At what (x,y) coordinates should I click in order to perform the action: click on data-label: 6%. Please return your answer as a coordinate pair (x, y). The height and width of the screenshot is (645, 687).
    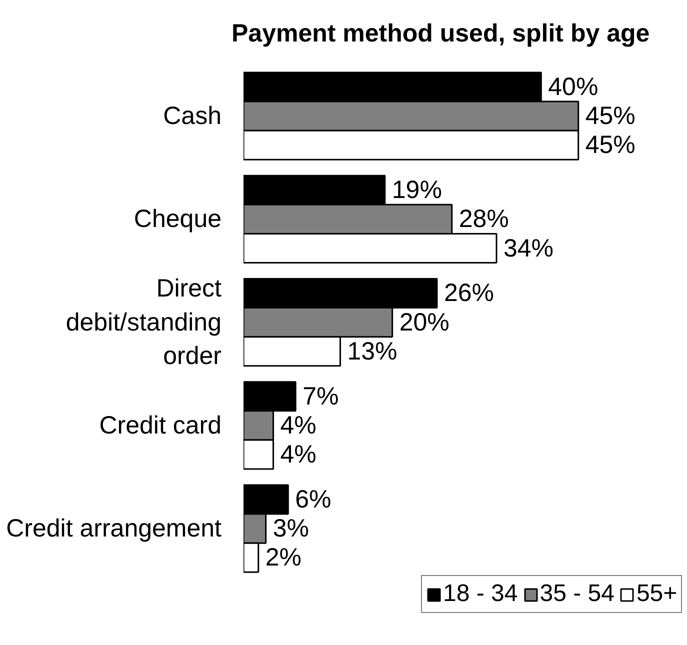
    Looking at the image, I should click on (313, 499).